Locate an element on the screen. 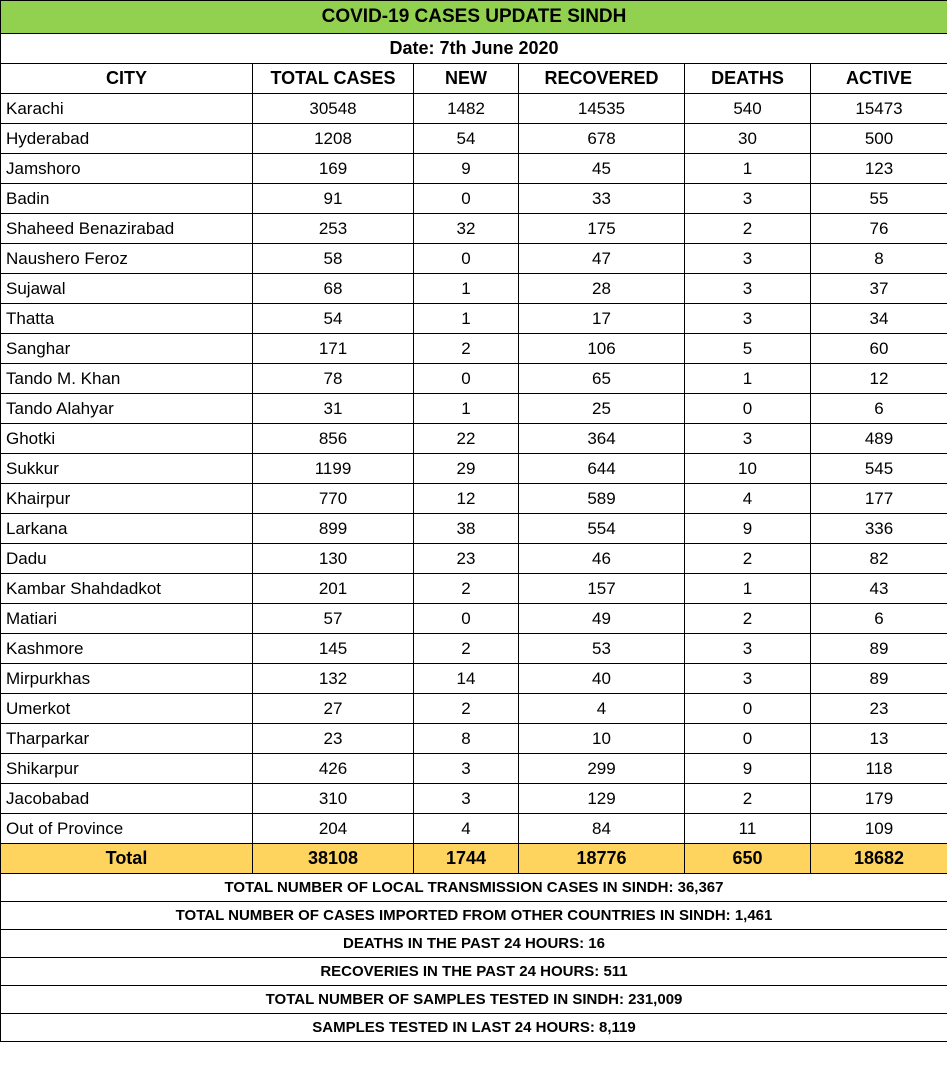 This screenshot has height=1080, width=947. value-cell: 364 is located at coordinates (601, 438).